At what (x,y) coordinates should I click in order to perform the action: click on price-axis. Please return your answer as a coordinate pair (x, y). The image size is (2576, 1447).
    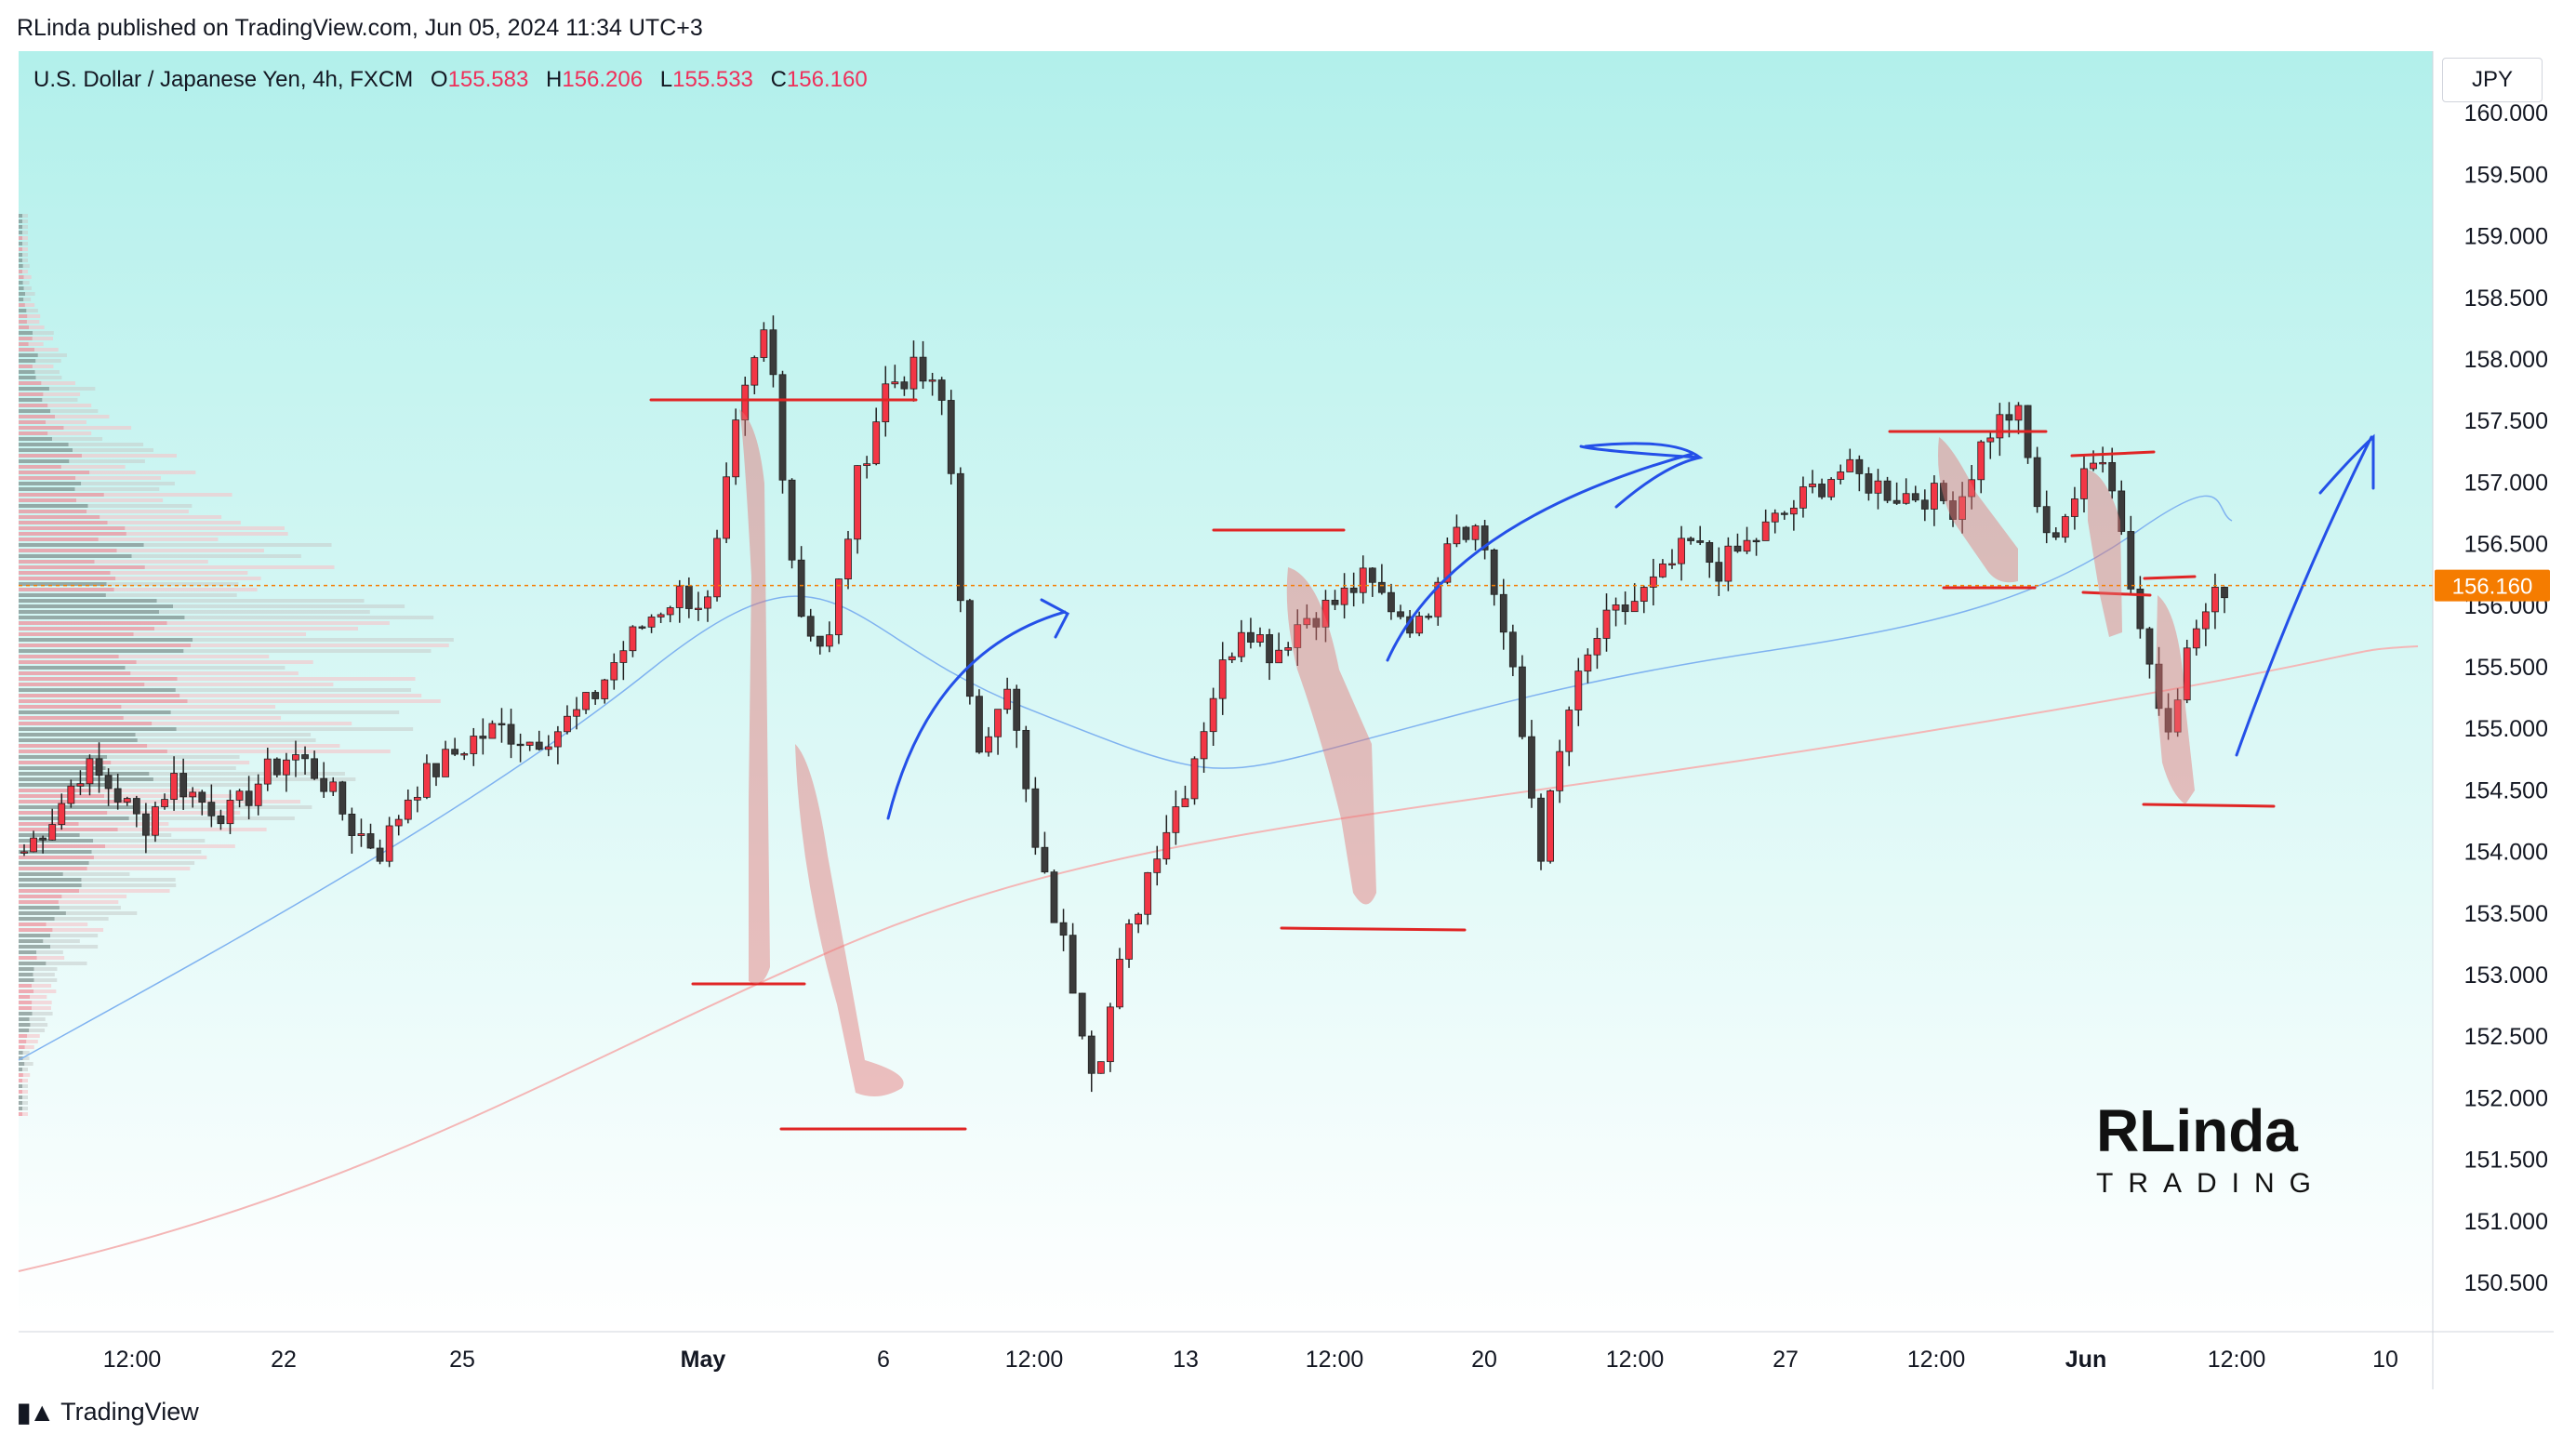
    Looking at the image, I should click on (2493, 691).